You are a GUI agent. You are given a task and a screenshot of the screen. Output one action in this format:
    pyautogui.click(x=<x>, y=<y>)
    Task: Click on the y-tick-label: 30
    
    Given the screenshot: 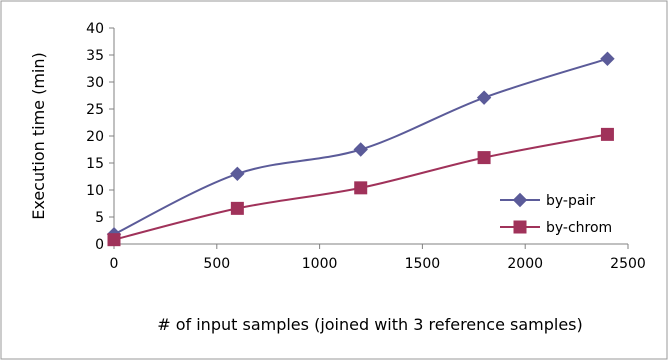 What is the action you would take?
    pyautogui.click(x=95, y=83)
    